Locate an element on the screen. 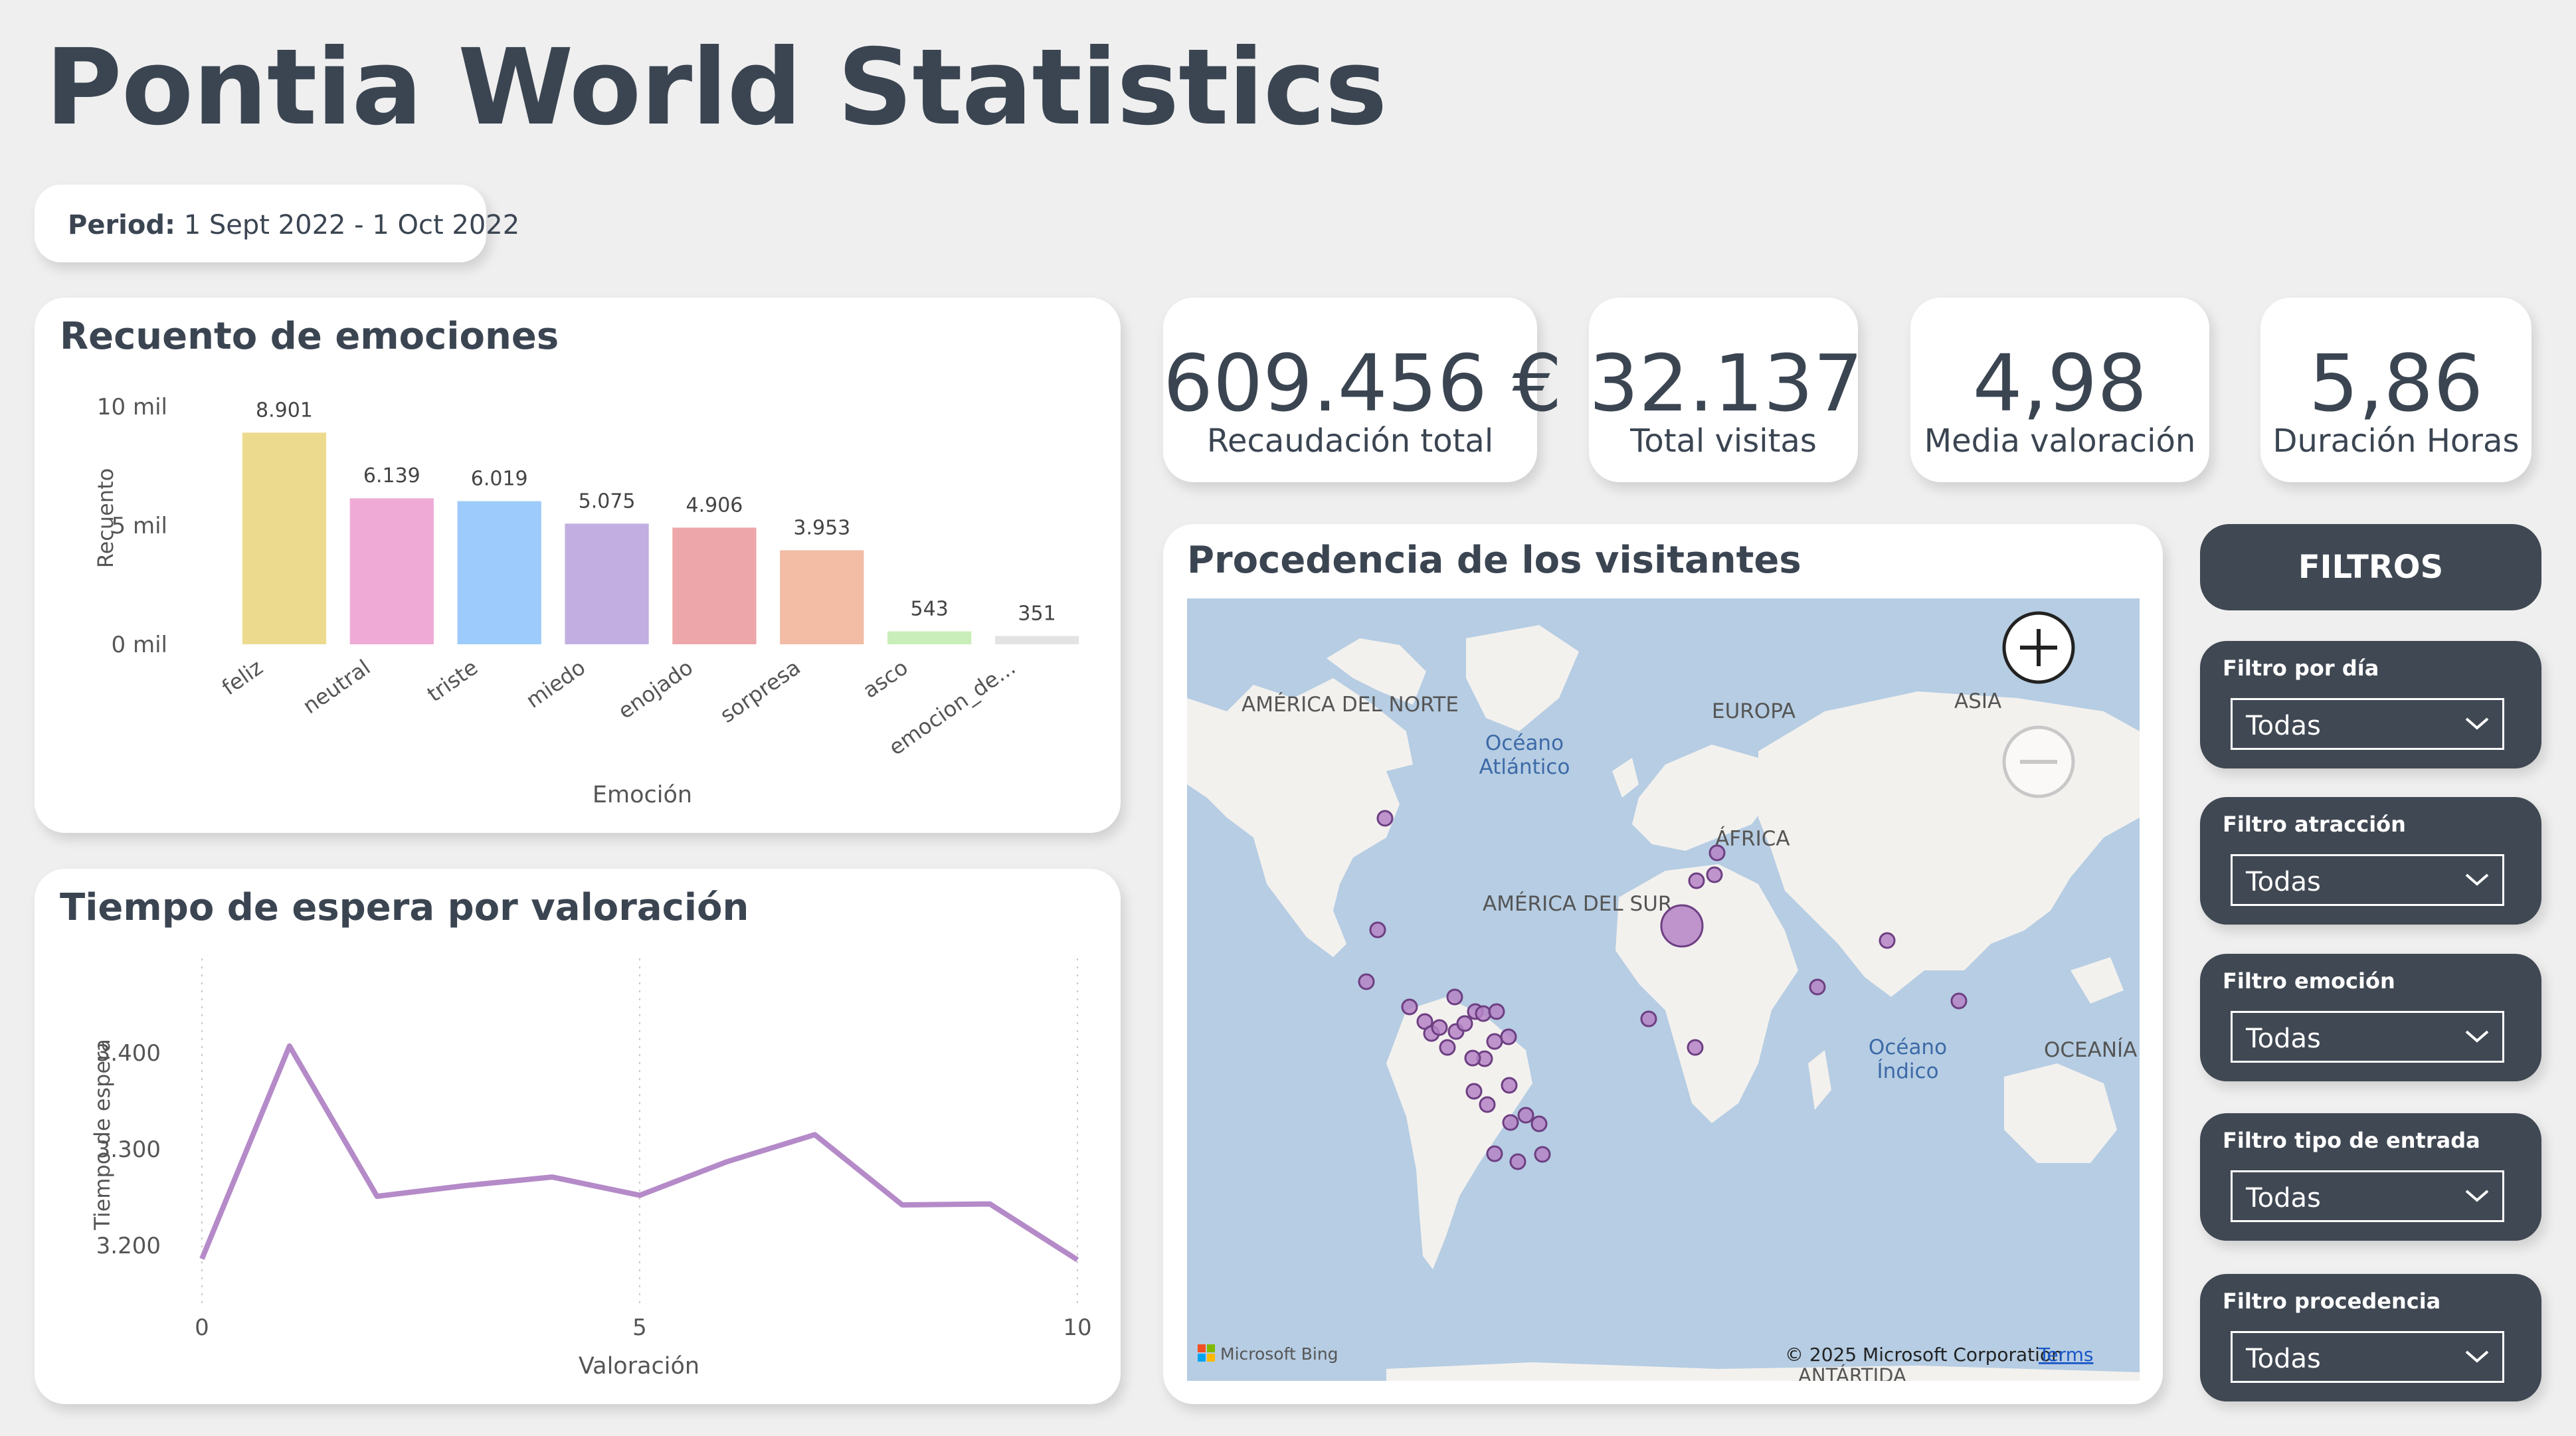 Image resolution: width=2576 pixels, height=1436 pixels. y-axis-label: Recuento is located at coordinates (105, 518).